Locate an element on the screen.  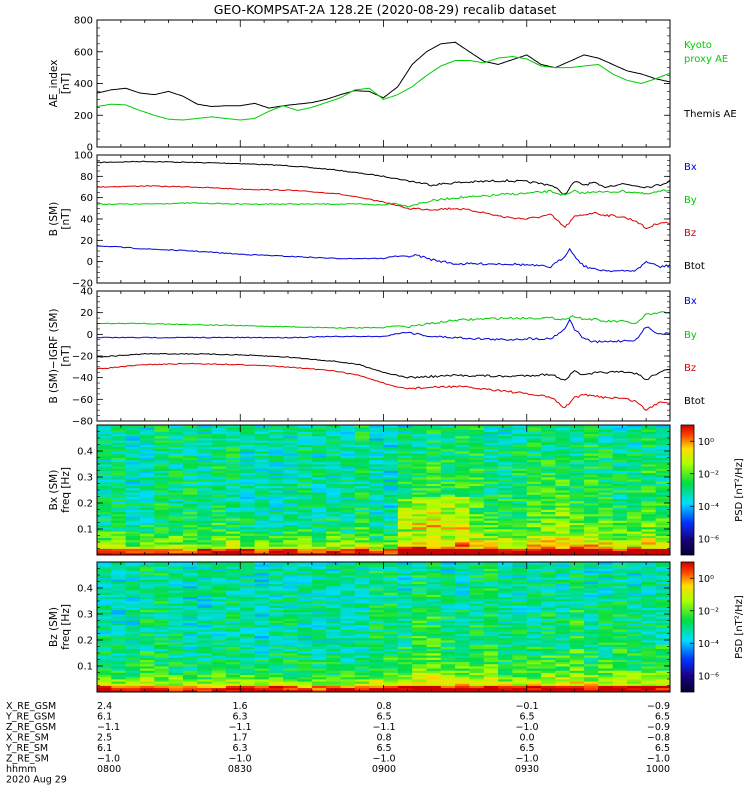
series-line-bz is located at coordinates (383, 207).